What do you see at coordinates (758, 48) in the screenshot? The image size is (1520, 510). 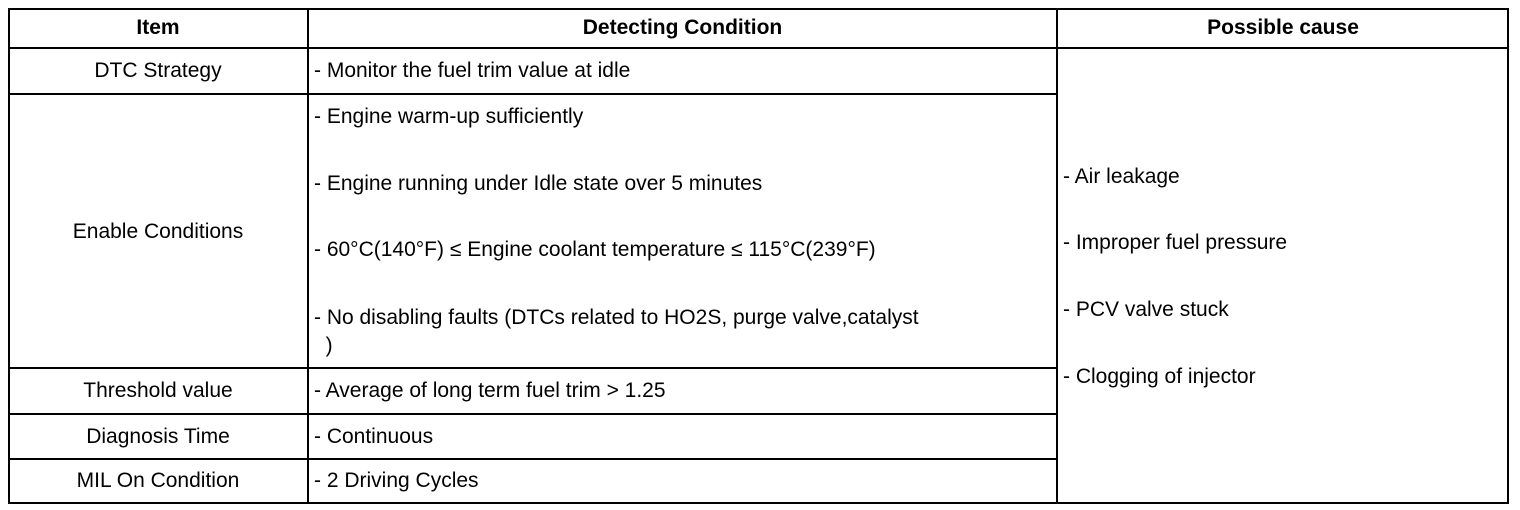 I see `header-divider` at bounding box center [758, 48].